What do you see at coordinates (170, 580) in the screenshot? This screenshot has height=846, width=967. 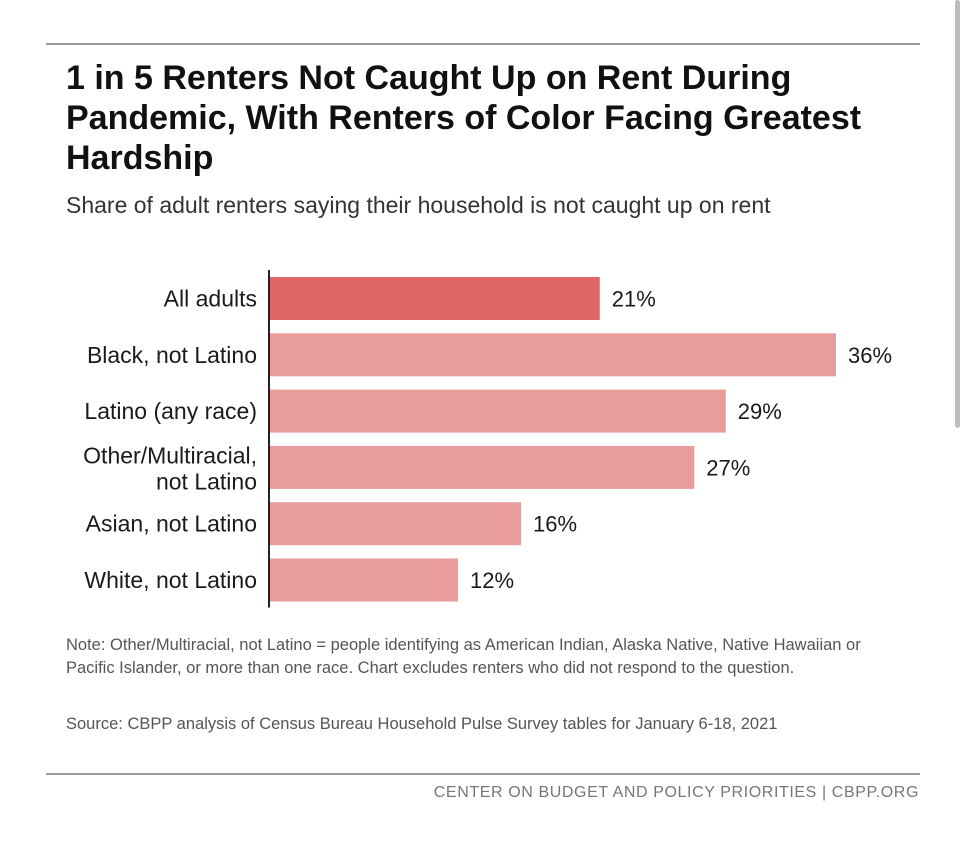 I see `category-label: White, not Latino` at bounding box center [170, 580].